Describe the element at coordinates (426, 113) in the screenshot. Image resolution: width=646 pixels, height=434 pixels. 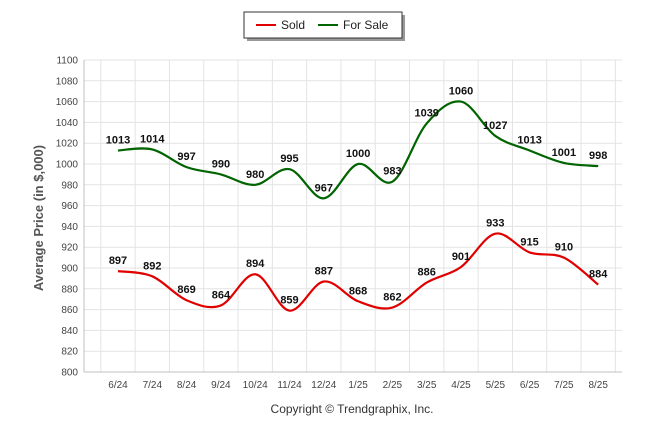
I see `data-label: 1039` at that location.